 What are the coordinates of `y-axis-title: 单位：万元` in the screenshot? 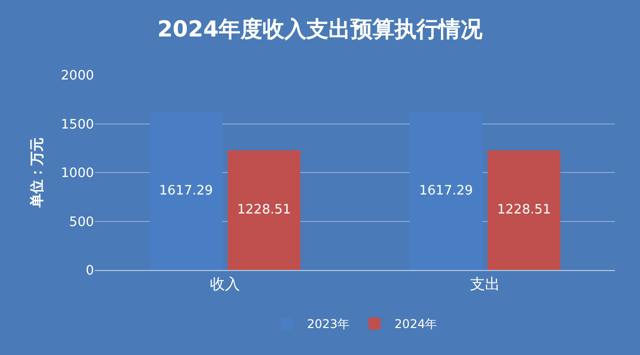 It's located at (38, 173).